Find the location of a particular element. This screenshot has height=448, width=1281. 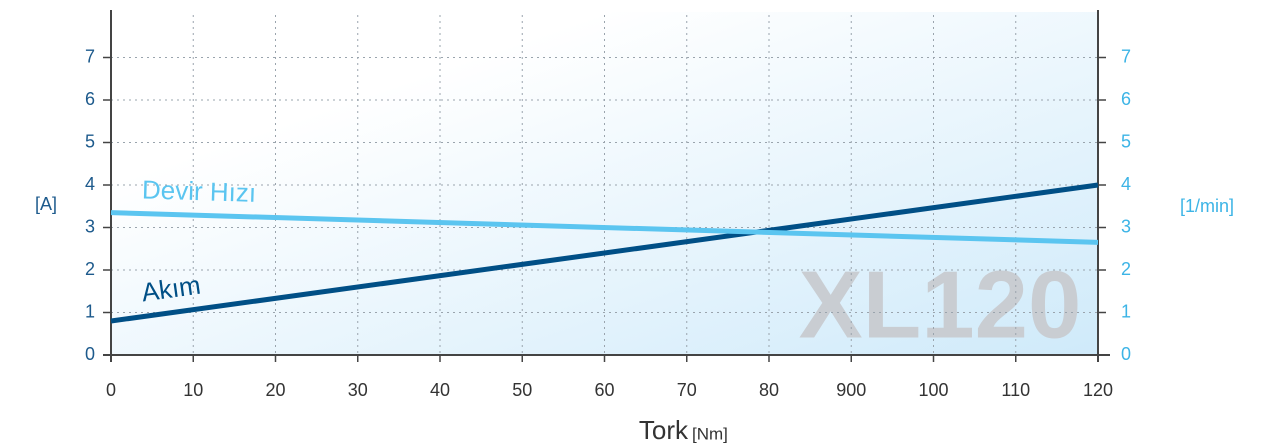

x-tick-label: 100 is located at coordinates (933, 390).